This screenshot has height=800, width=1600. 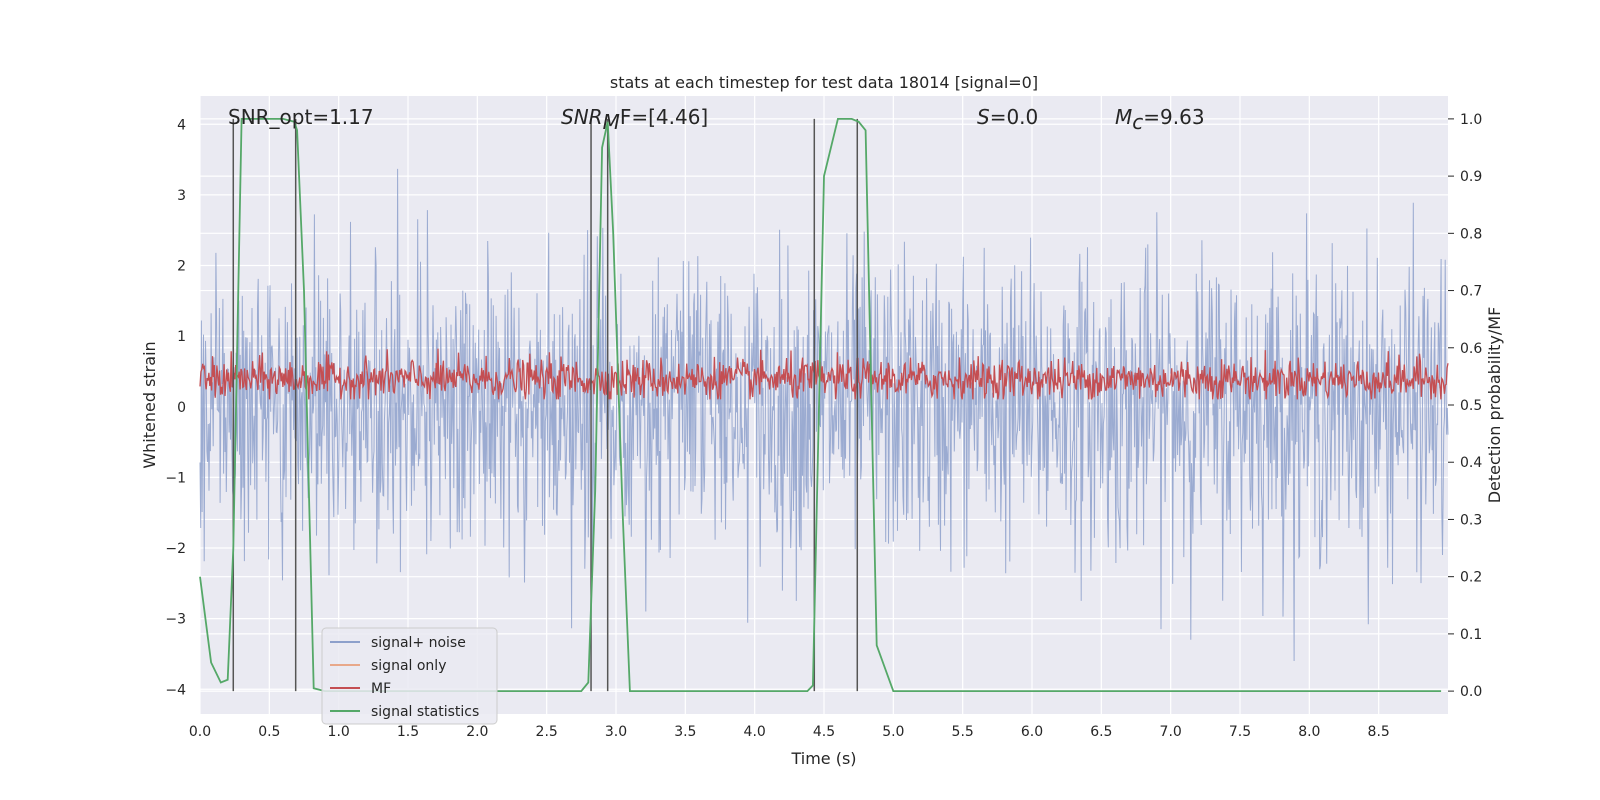 What do you see at coordinates (547, 732) in the screenshot?
I see `x-tick-label-5: 2.5` at bounding box center [547, 732].